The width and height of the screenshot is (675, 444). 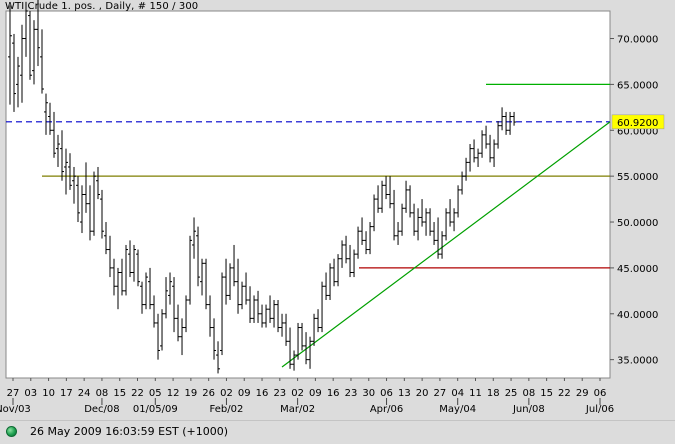 What do you see at coordinates (191, 393) in the screenshot?
I see `x-day-label: 19` at bounding box center [191, 393].